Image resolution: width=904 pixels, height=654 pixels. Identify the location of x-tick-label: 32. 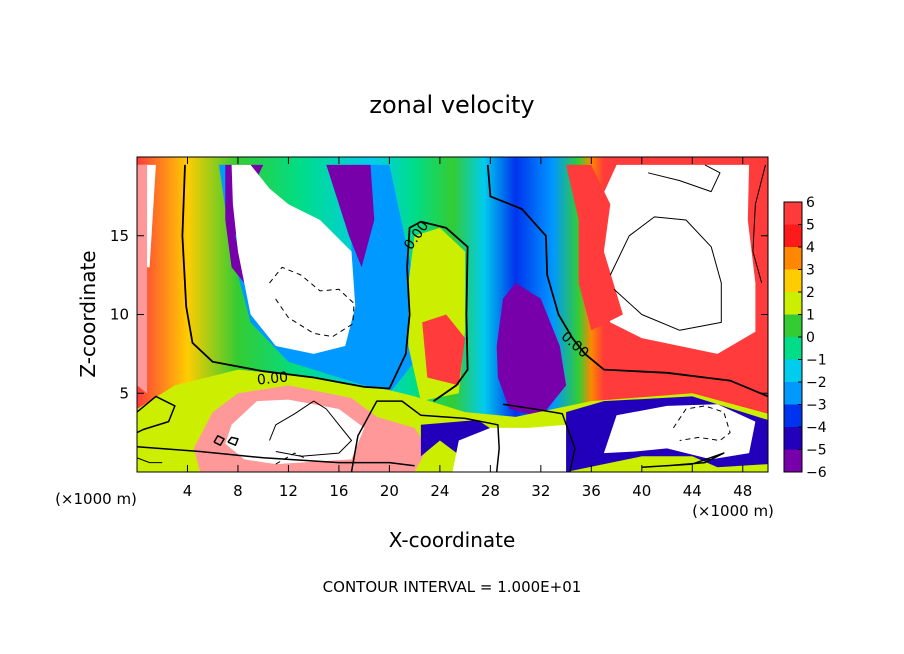
(540, 491).